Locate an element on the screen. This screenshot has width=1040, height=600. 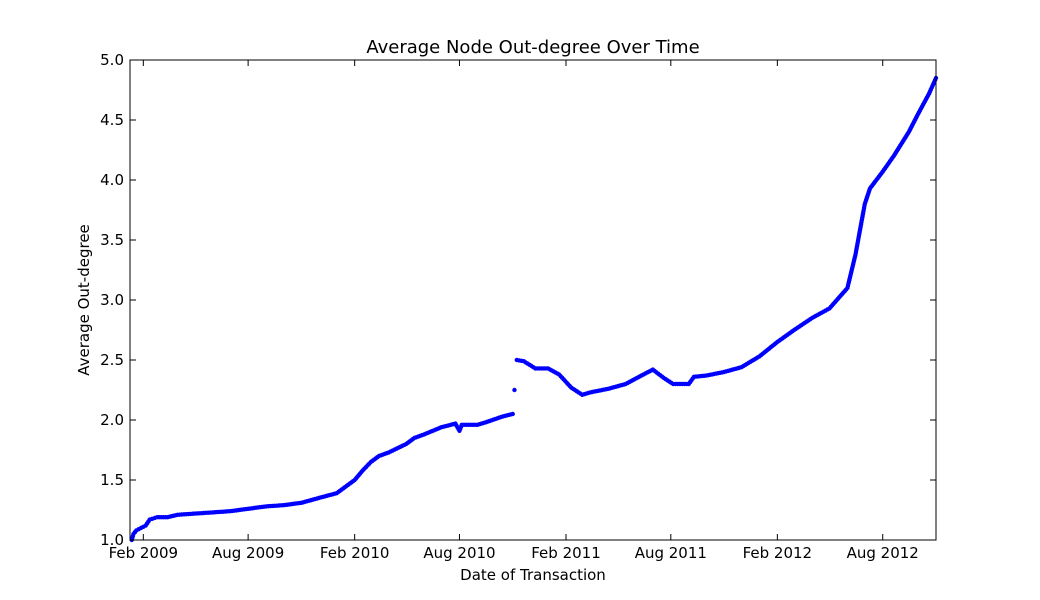
y-tick-label: 4.5 is located at coordinates (112, 120).